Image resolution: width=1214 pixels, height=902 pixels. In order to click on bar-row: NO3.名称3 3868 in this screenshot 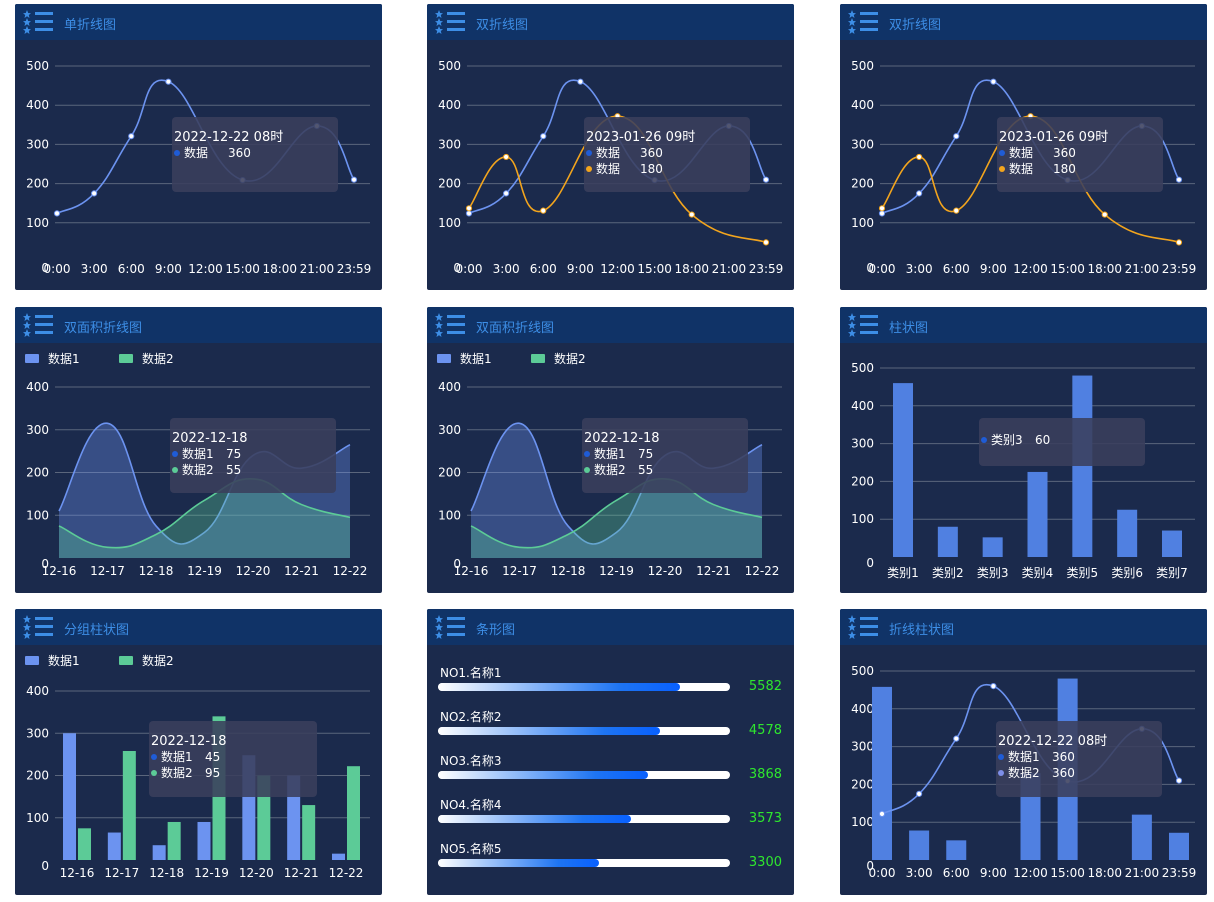, I will do `click(610, 769)`.